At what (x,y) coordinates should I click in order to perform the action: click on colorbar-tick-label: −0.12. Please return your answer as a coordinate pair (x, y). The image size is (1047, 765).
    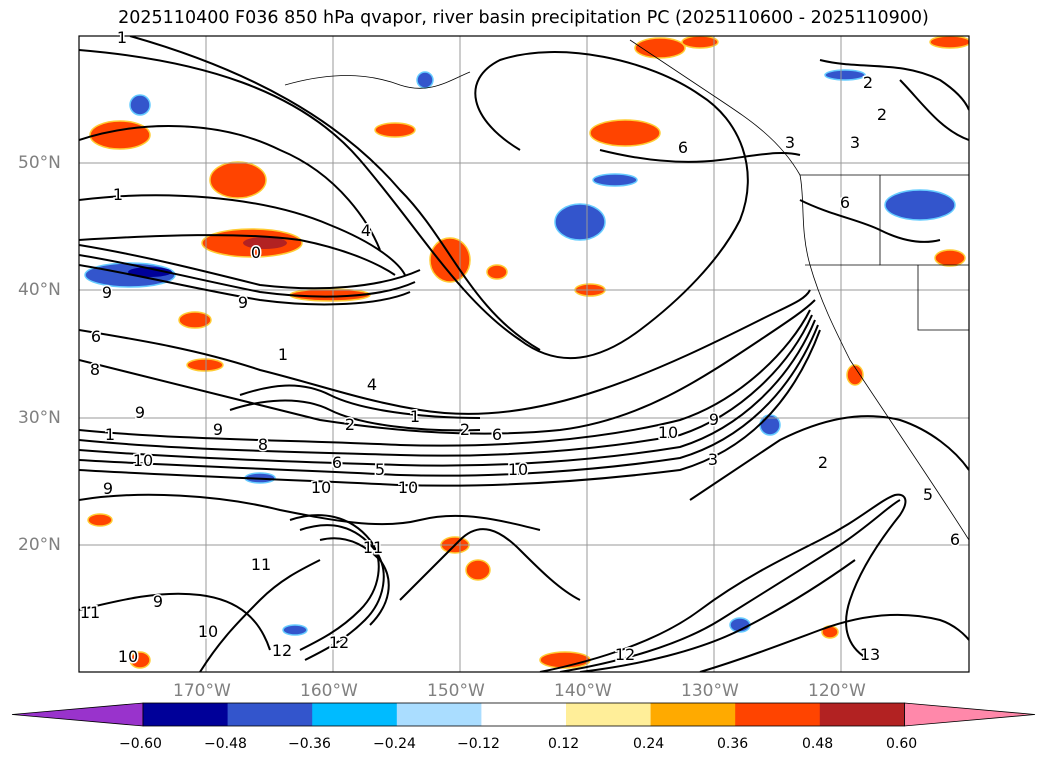
    Looking at the image, I should click on (478, 744).